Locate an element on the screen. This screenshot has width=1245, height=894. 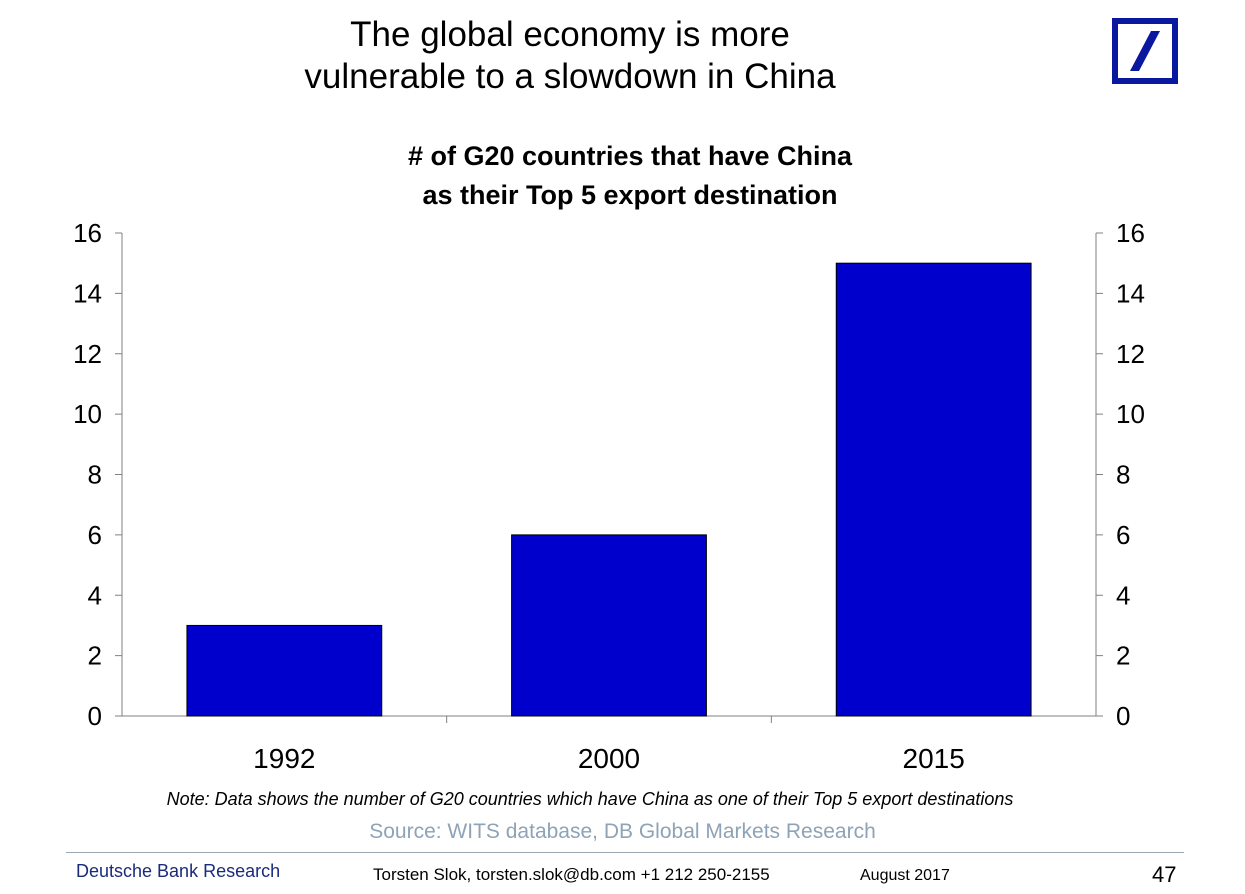
y-tick-label-left: 4 is located at coordinates (95, 595).